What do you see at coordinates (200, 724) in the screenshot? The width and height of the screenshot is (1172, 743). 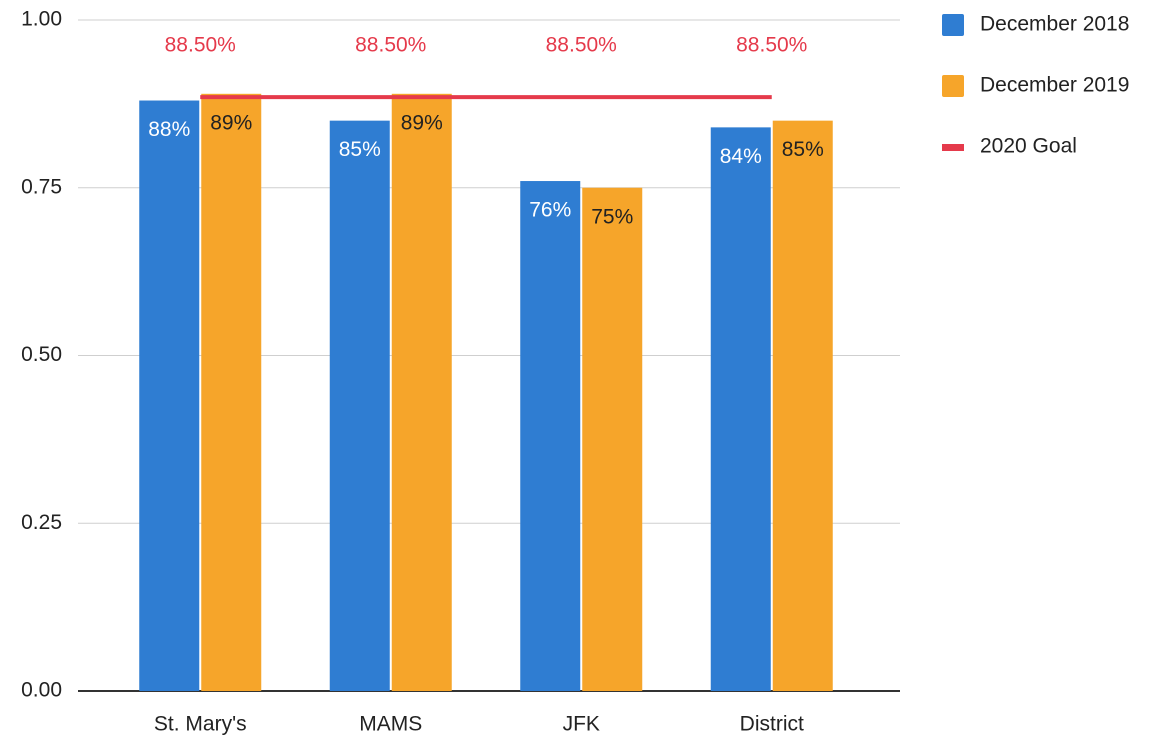 I see `x-tick-label: St. Mary's` at bounding box center [200, 724].